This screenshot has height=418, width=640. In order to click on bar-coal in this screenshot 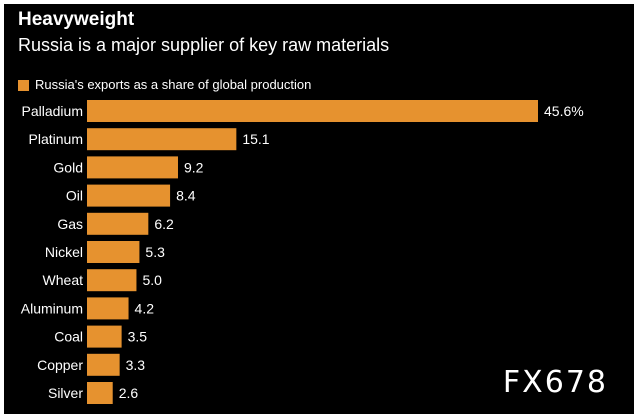, I will do `click(104, 336)`.